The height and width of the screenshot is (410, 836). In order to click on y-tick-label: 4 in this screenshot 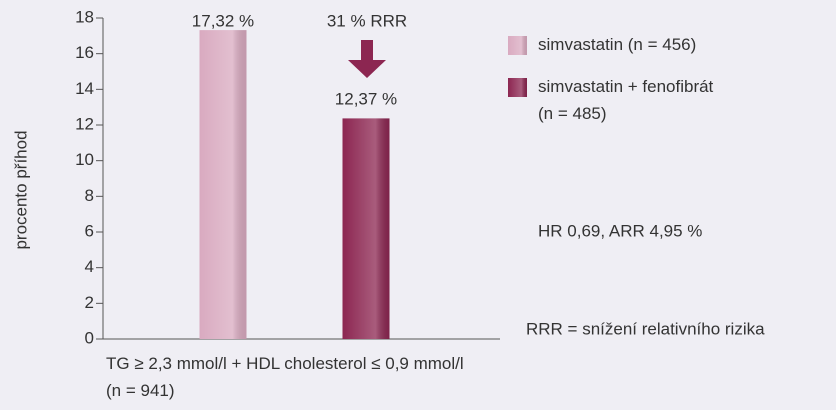, I will do `click(89, 266)`.